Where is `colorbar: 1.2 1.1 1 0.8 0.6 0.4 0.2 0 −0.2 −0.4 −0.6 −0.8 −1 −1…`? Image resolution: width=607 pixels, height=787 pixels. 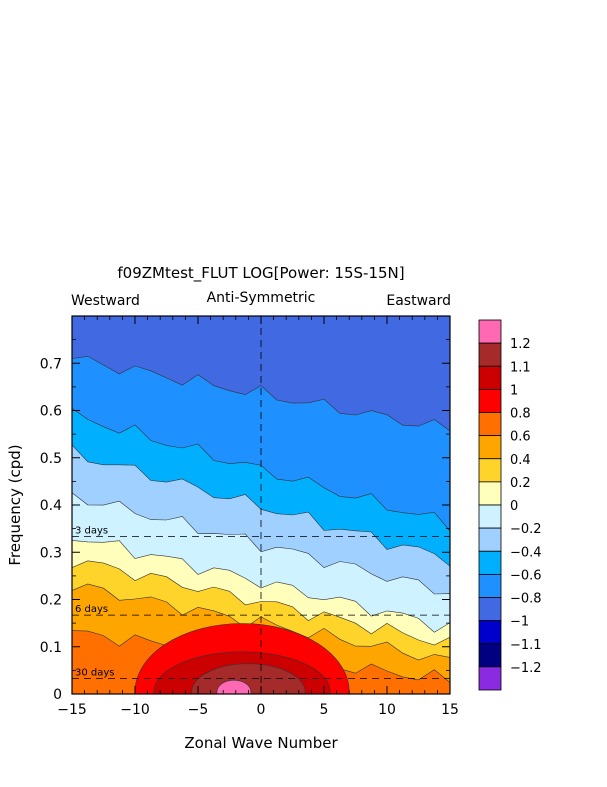 colorbar: 1.2 1.1 1 0.8 0.6 0.4 0.2 0 −0.2 −0.4 −0.6 −0.8 −1 −1… is located at coordinates (510, 505).